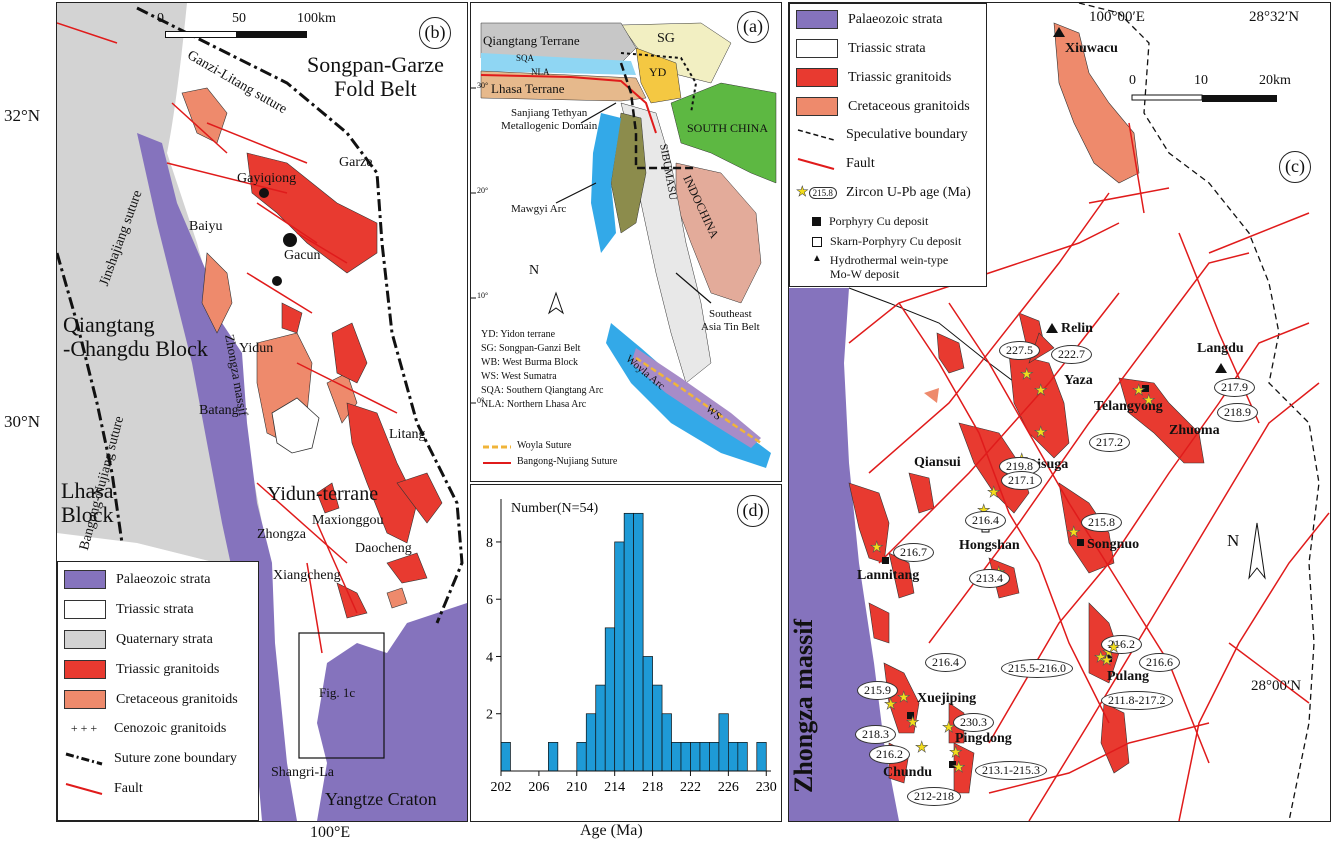  Describe the element at coordinates (356, 162) in the screenshot. I see `place-garze: Garze` at that location.